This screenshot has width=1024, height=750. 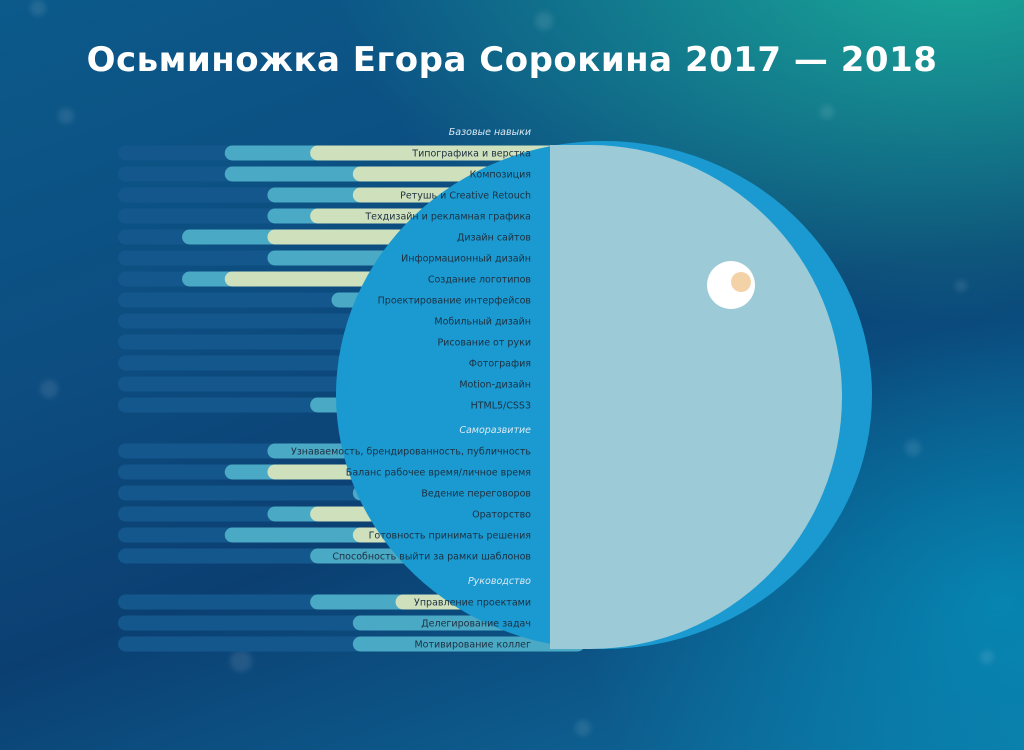 What do you see at coordinates (501, 406) in the screenshot?
I see `skill-label: HTML5/CSS3` at bounding box center [501, 406].